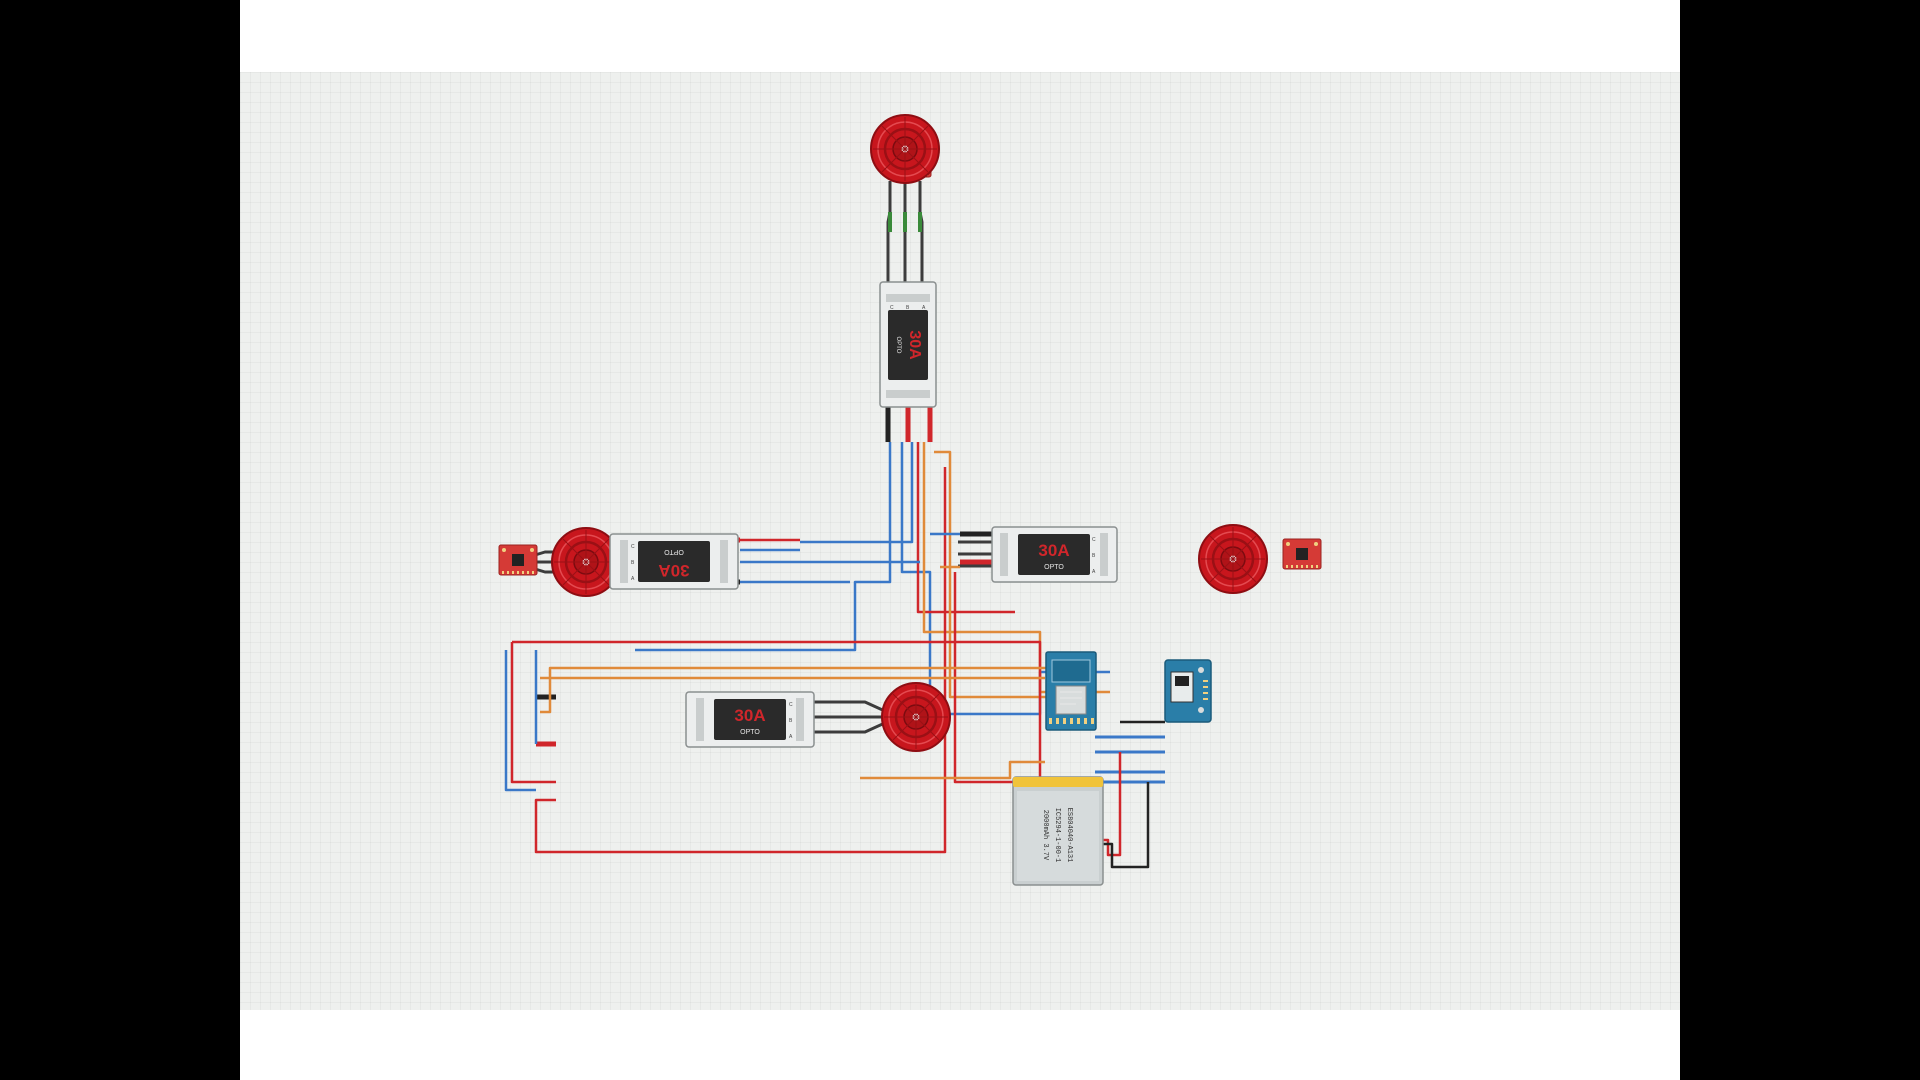 This screenshot has height=1080, width=1920. What do you see at coordinates (1069, 835) in the screenshot?
I see `battery-label-line-1: ES804040-A131` at bounding box center [1069, 835].